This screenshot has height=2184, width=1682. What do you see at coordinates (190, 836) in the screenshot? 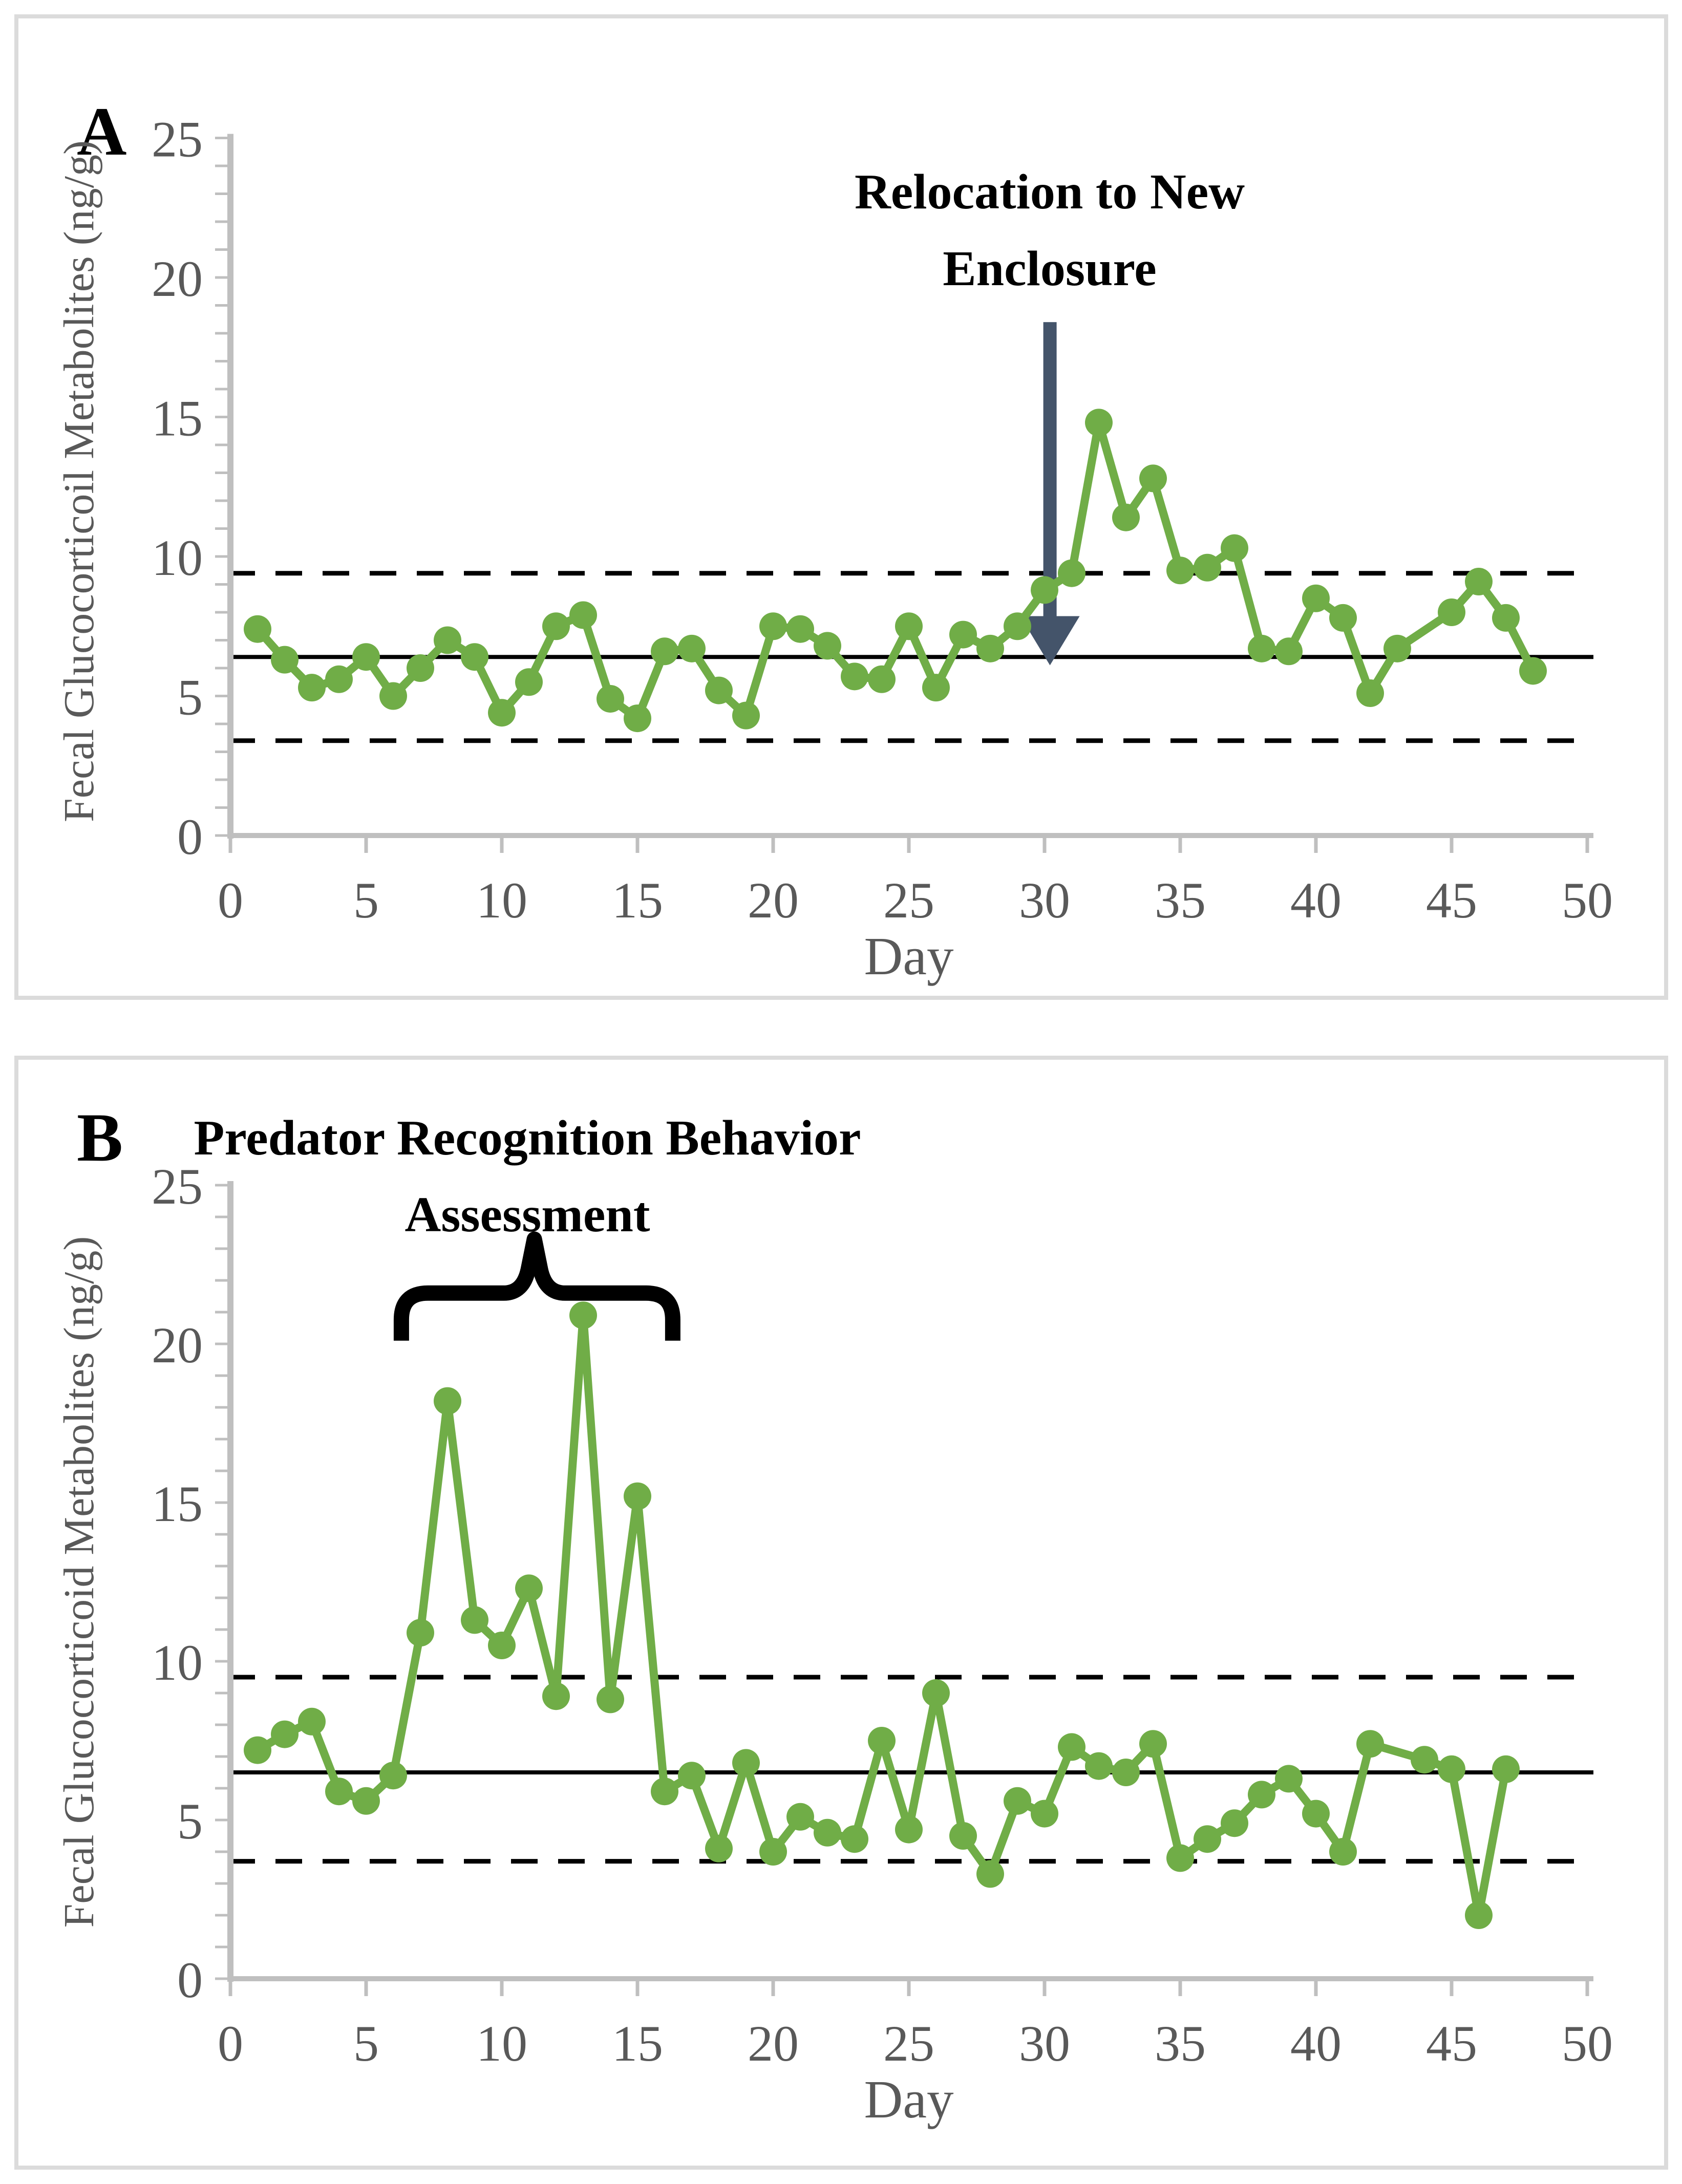
I see `y-tick-label-a-0: 0` at bounding box center [190, 836].